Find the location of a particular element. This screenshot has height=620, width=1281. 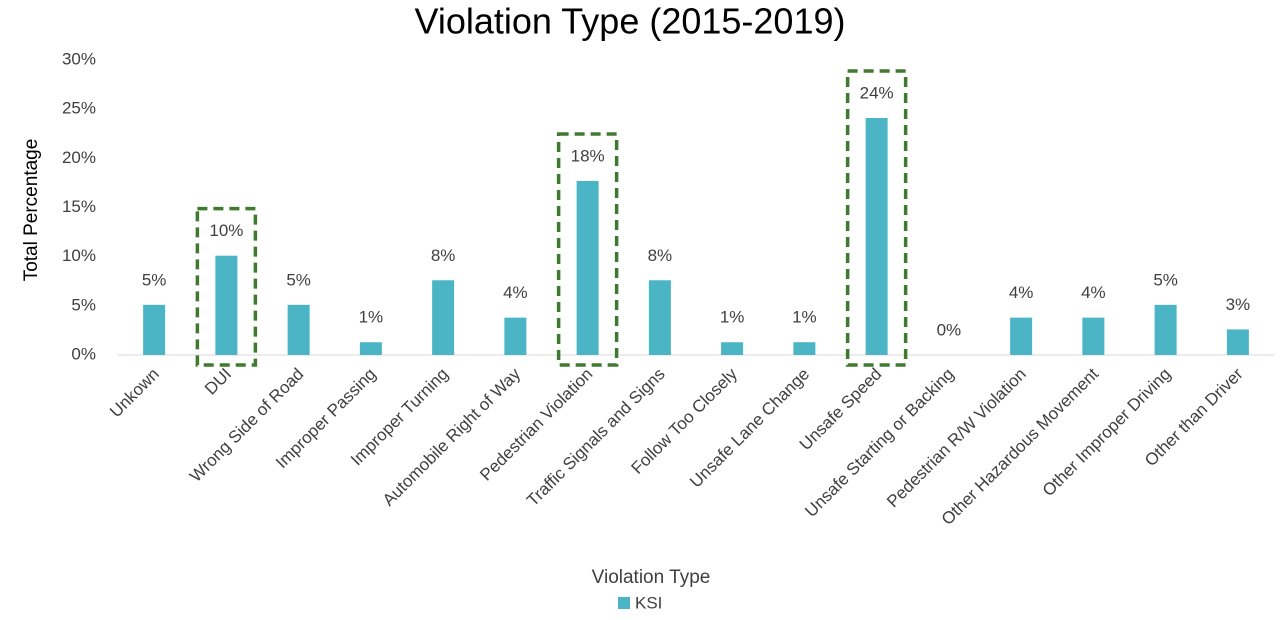

value-label: 3% is located at coordinates (1238, 304).